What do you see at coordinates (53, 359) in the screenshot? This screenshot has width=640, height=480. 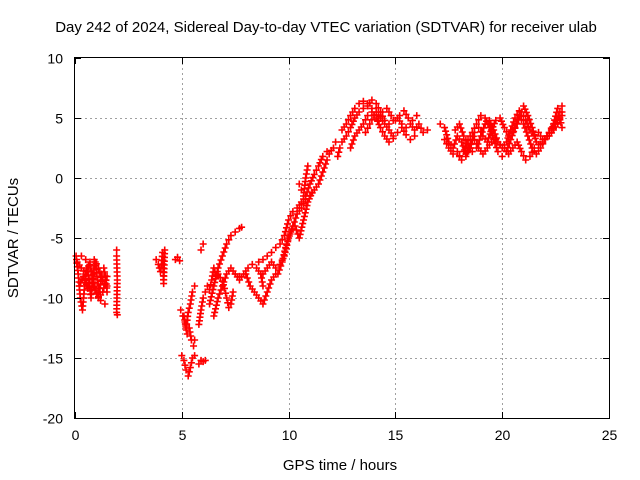 I see `y-tick-label: -15` at bounding box center [53, 359].